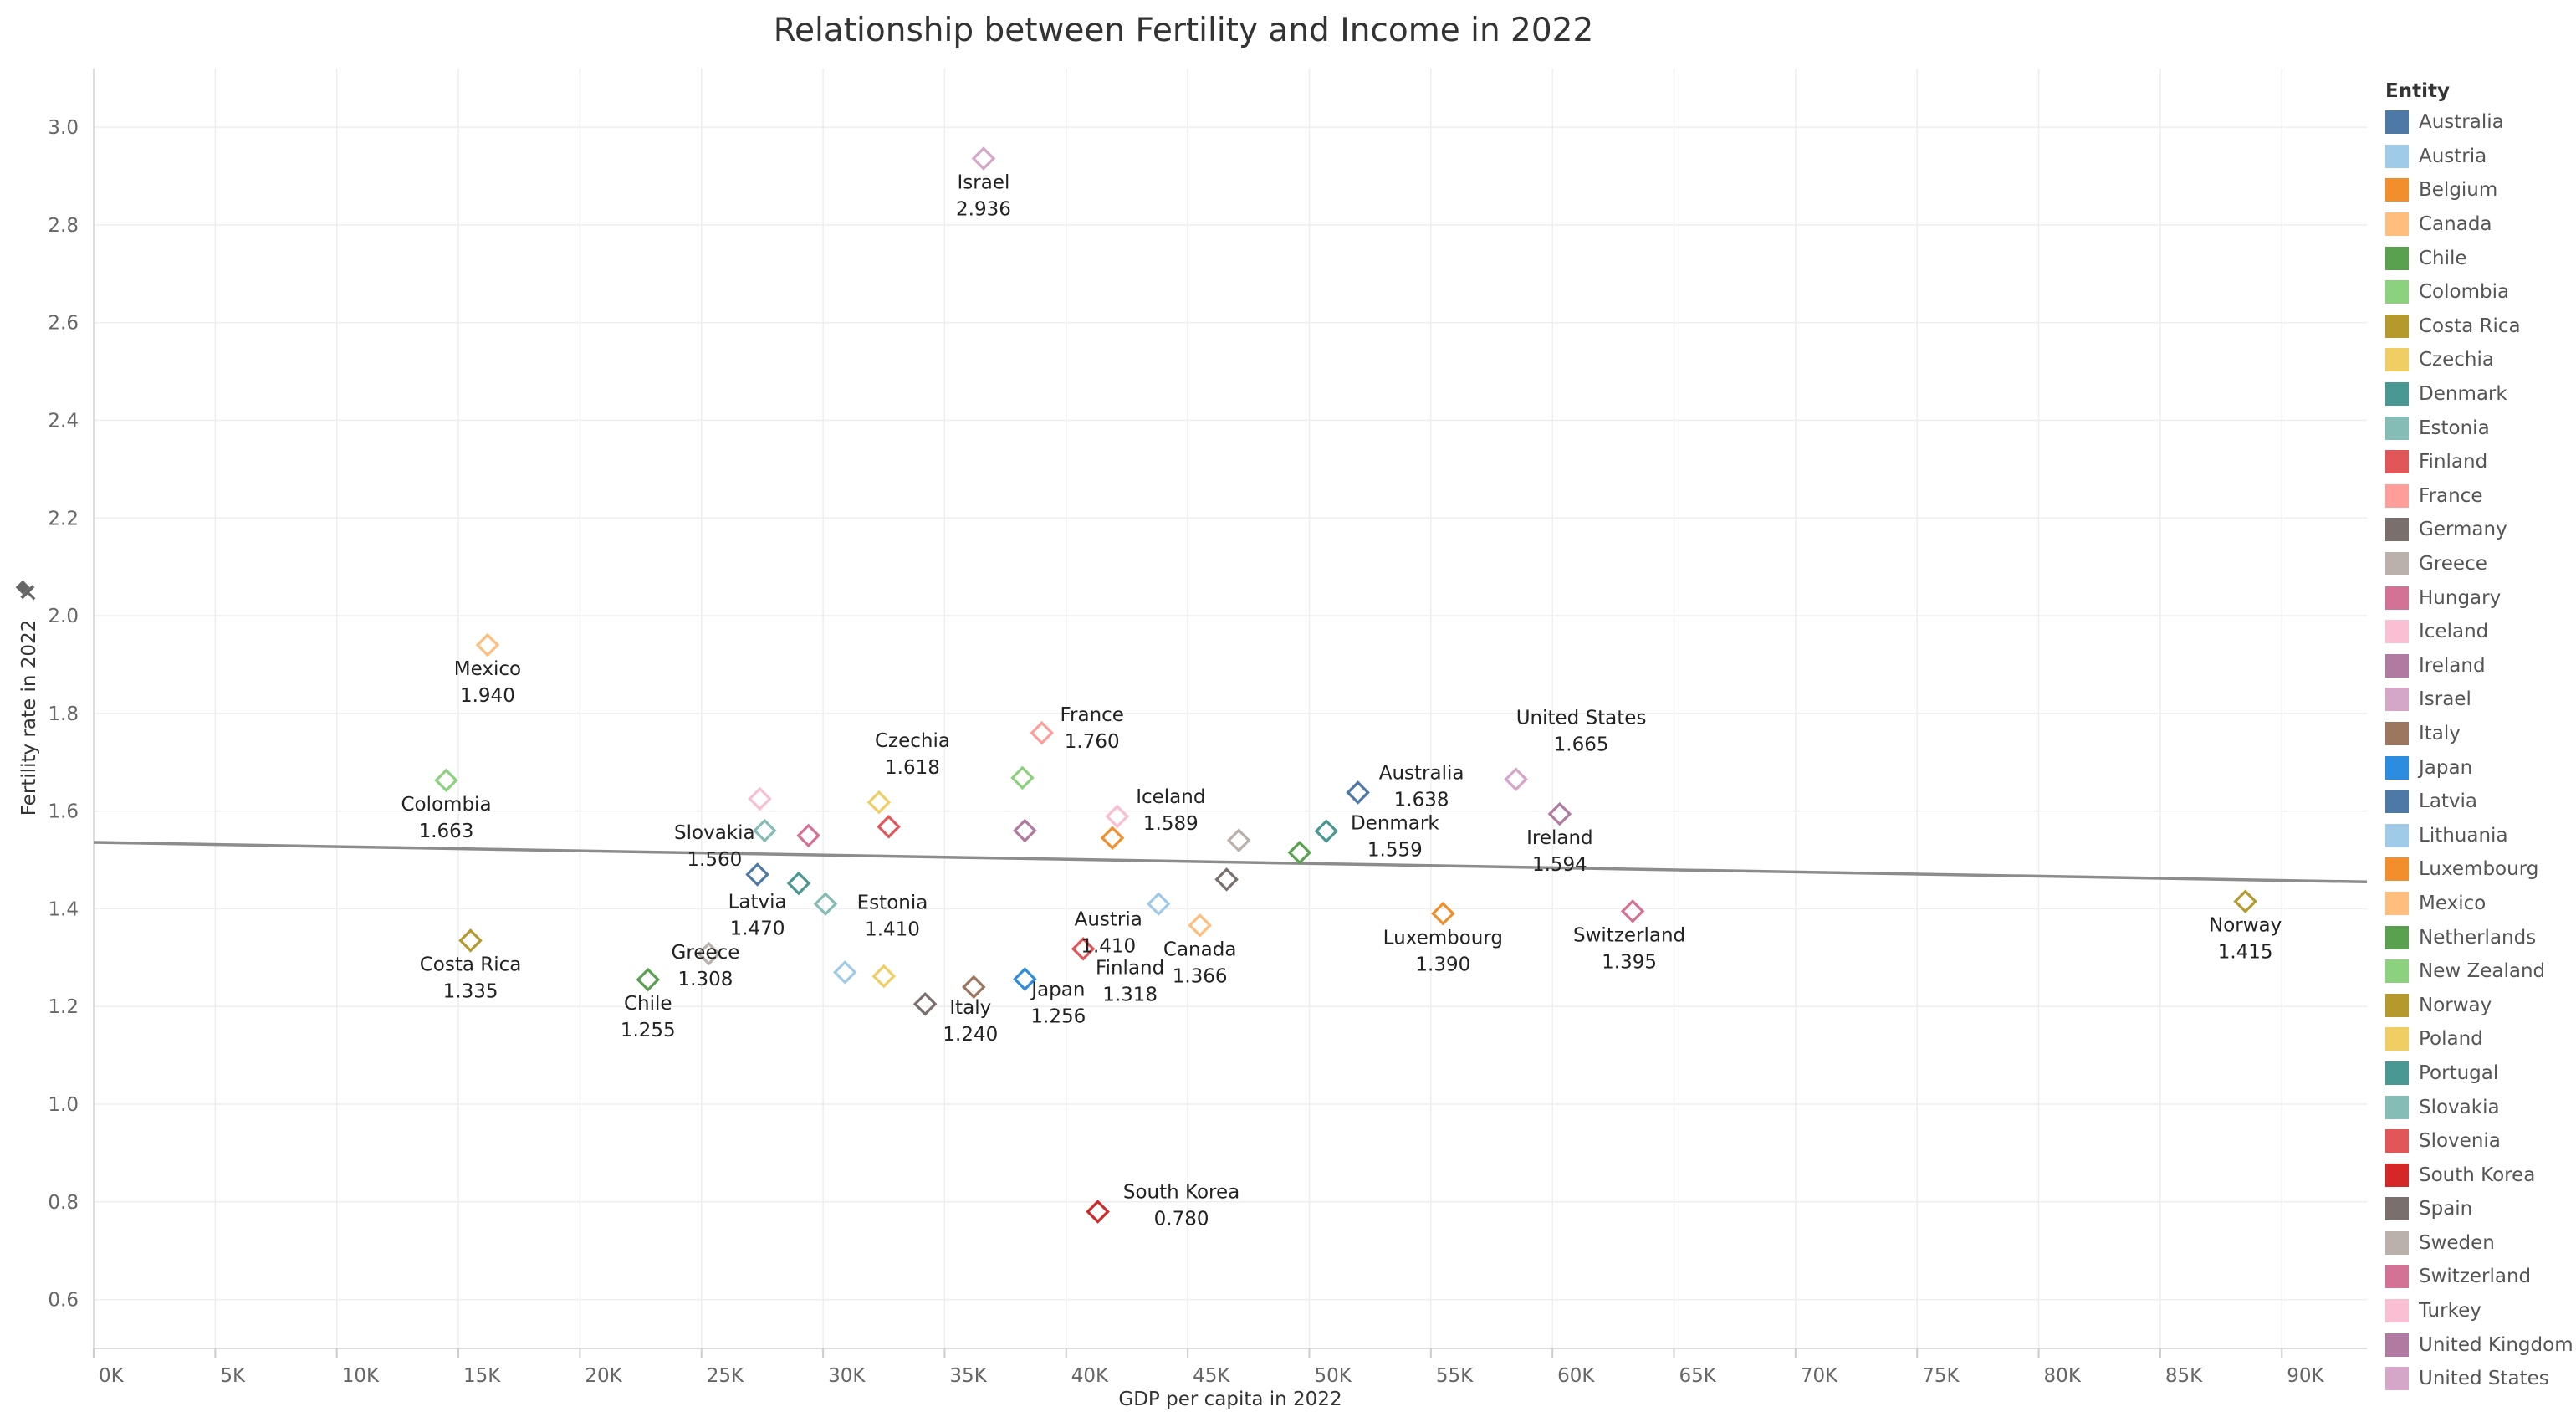 This screenshot has width=2576, height=1417. Describe the element at coordinates (1025, 979) in the screenshot. I see `point-japan` at that location.